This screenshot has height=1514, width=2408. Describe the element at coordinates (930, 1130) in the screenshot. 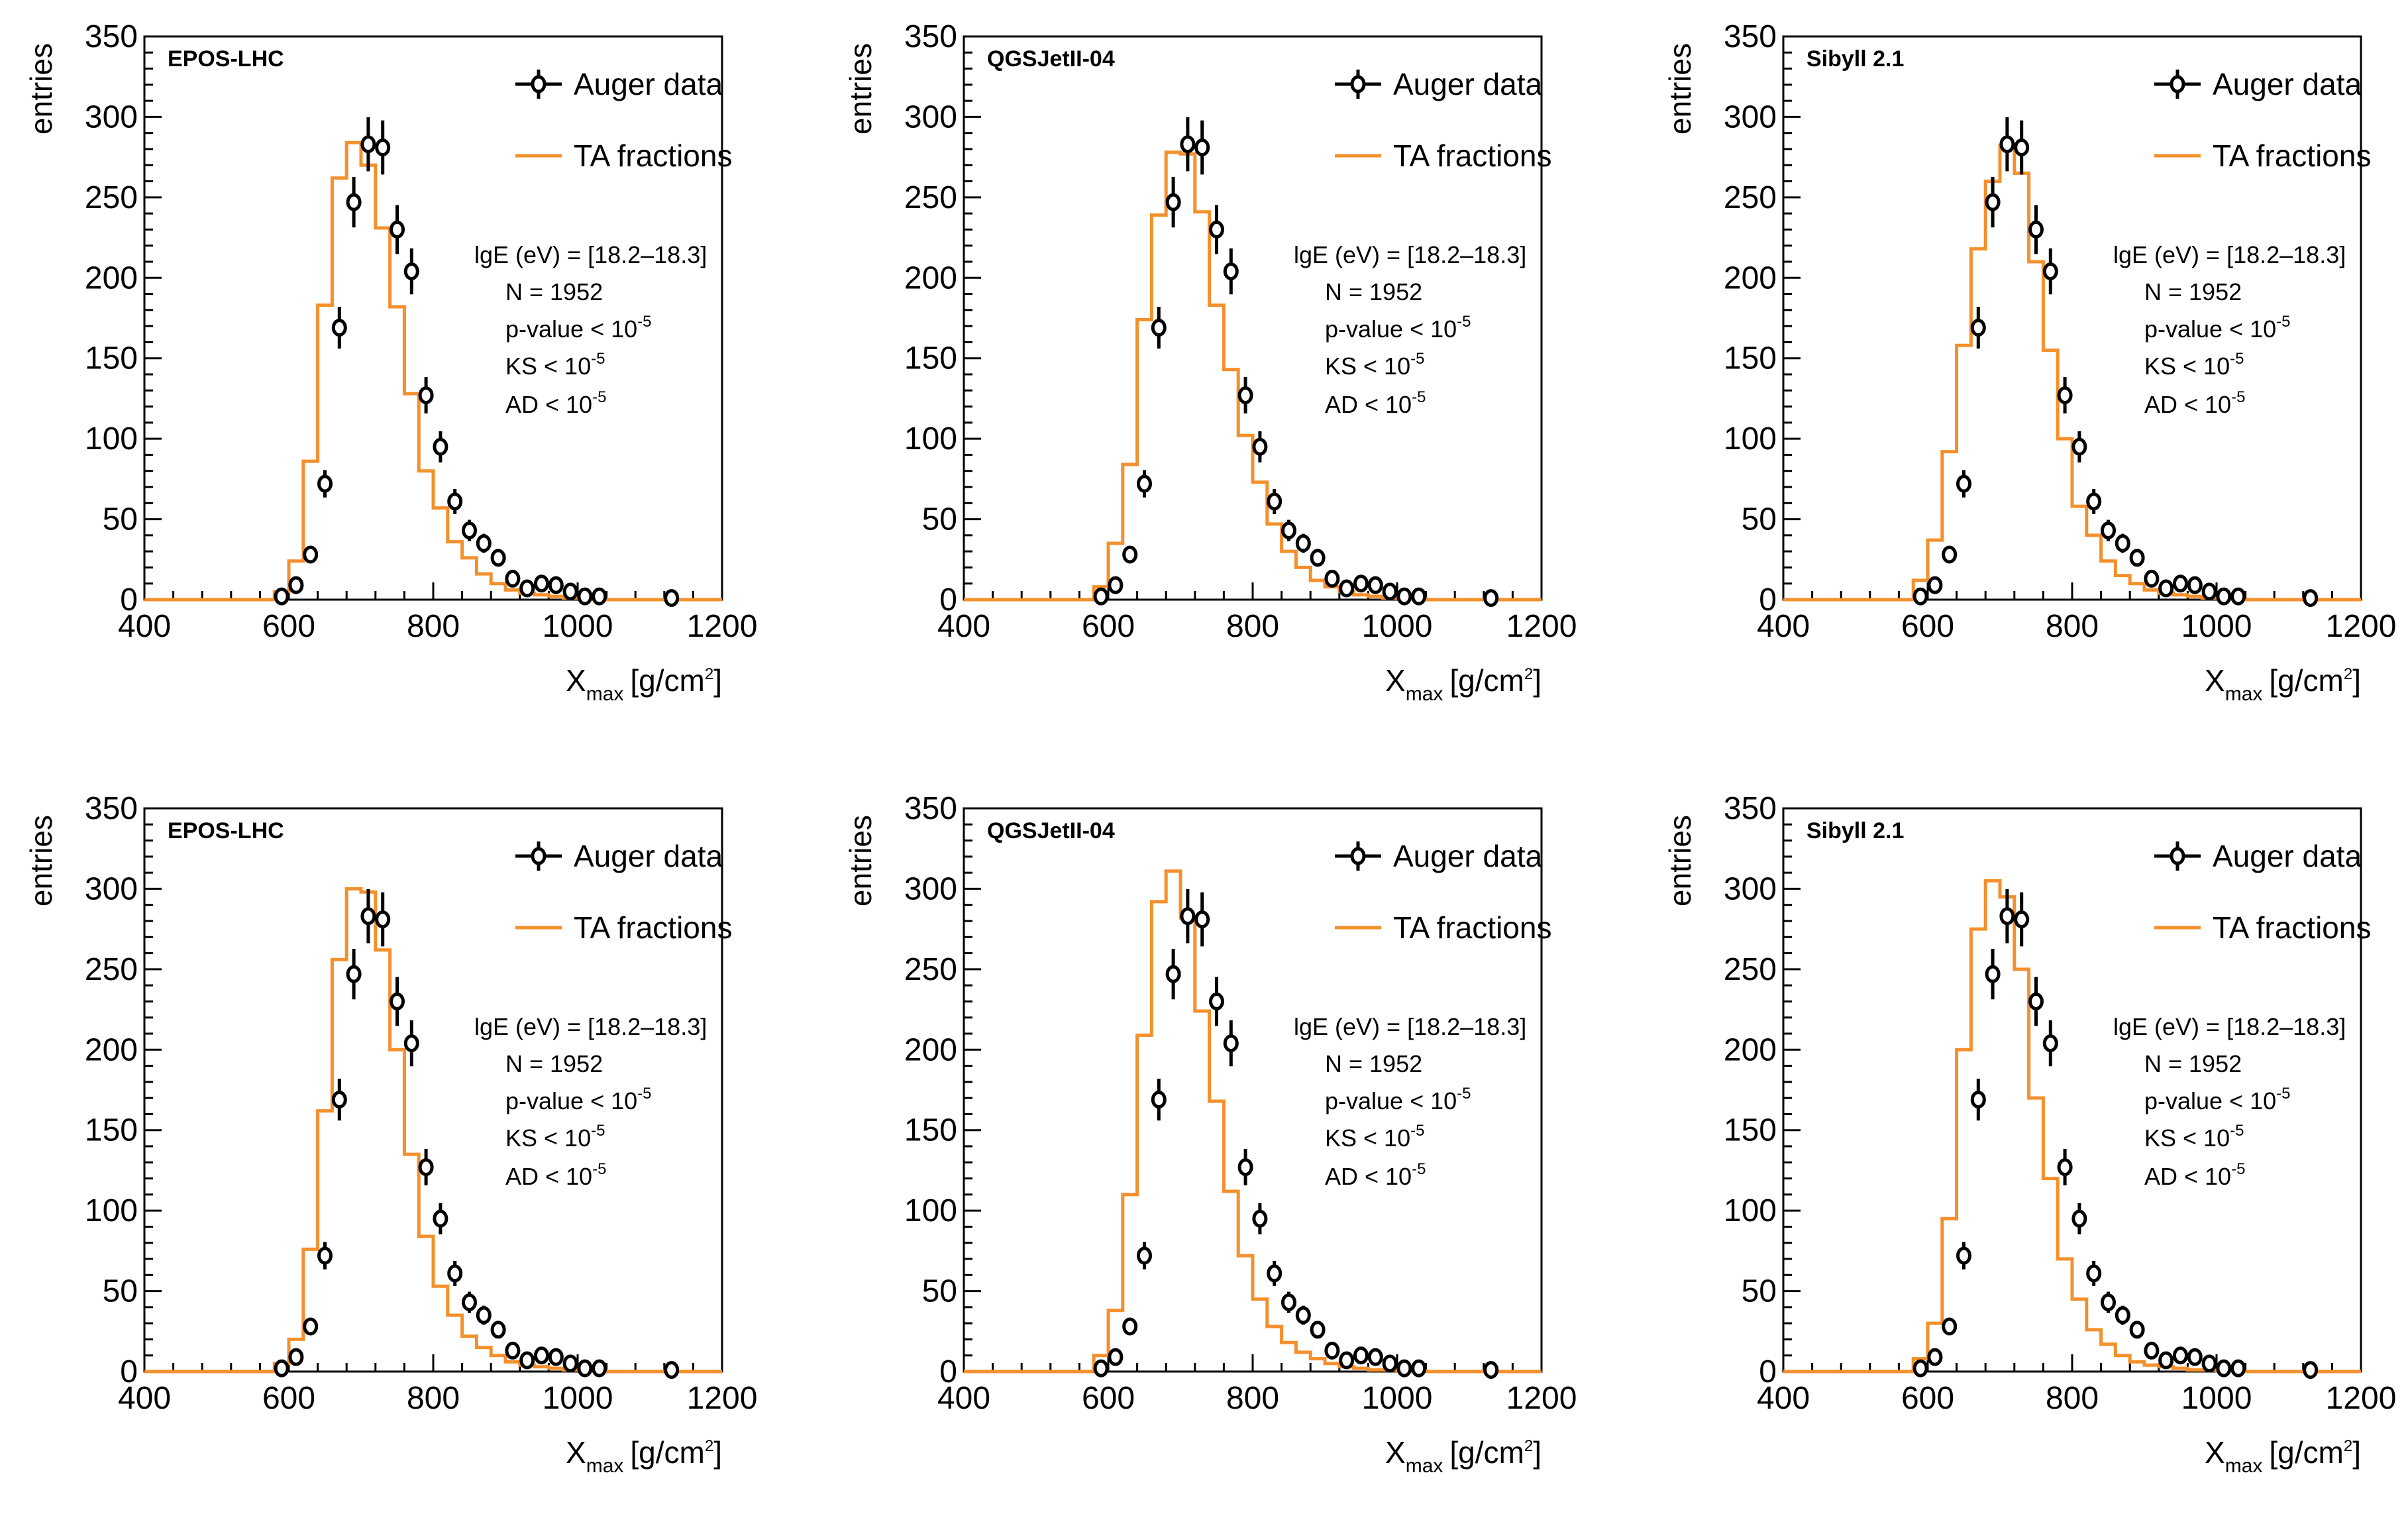

I see `y-tick-label: 150` at that location.